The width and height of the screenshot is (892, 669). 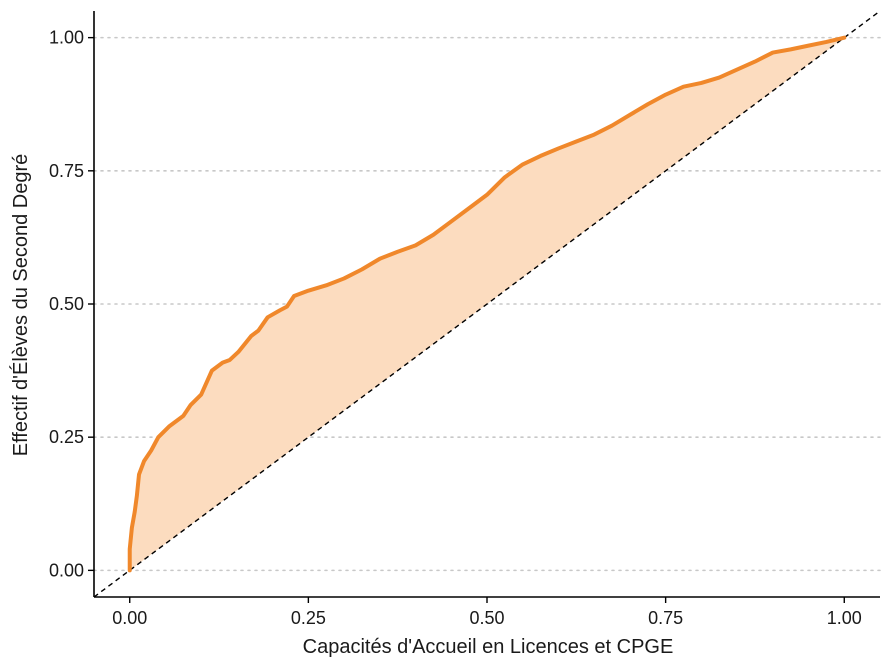 What do you see at coordinates (308, 618) in the screenshot?
I see `x-tick-label-1: 0.25` at bounding box center [308, 618].